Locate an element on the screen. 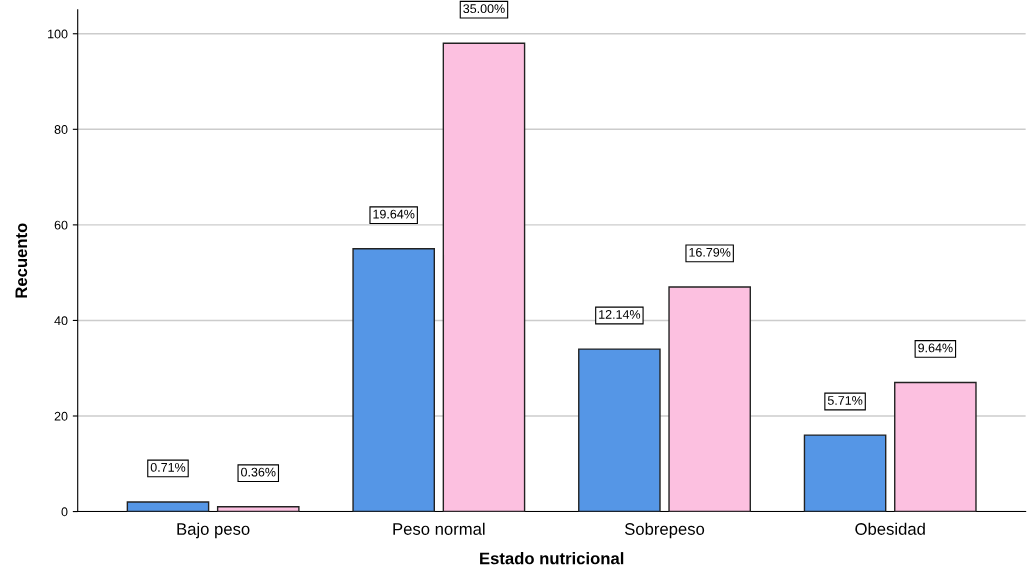 This screenshot has height=580, width=1036. x-tick-label: Sobrepeso is located at coordinates (664, 530).